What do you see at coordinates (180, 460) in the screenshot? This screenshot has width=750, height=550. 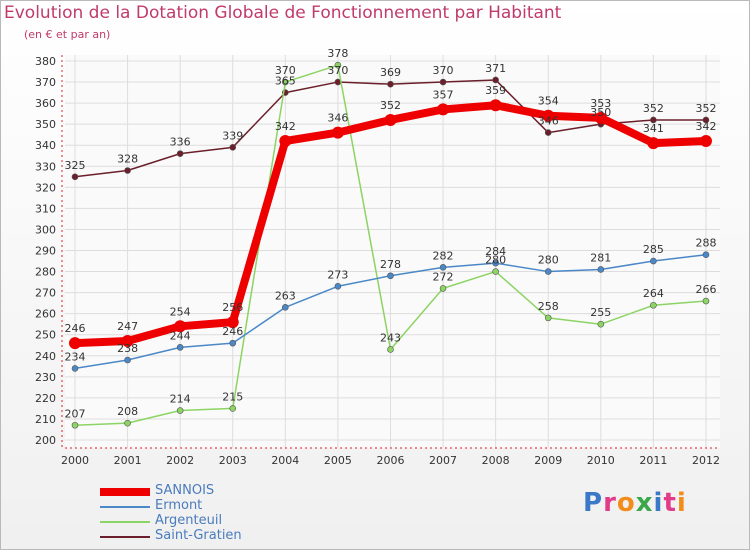 I see `x-tick-label: 2002` at bounding box center [180, 460].